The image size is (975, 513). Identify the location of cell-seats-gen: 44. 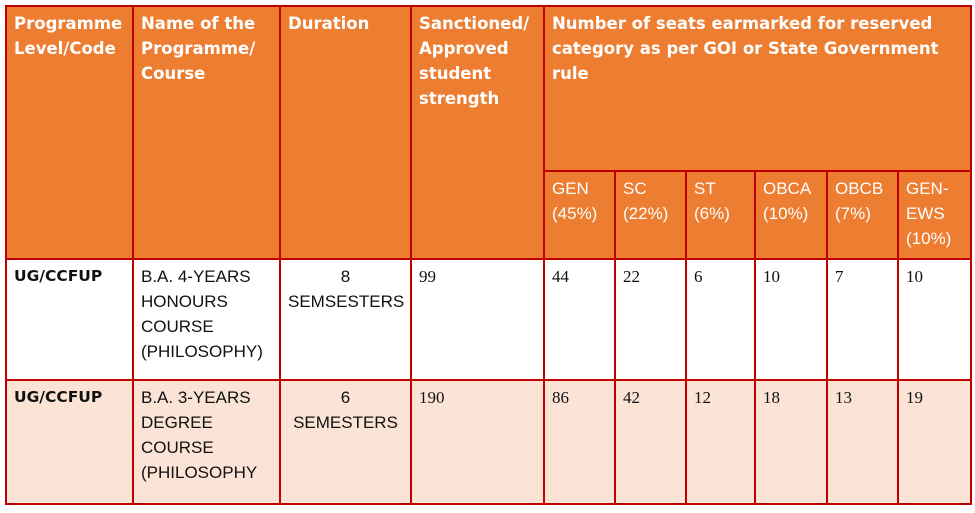
(579, 319).